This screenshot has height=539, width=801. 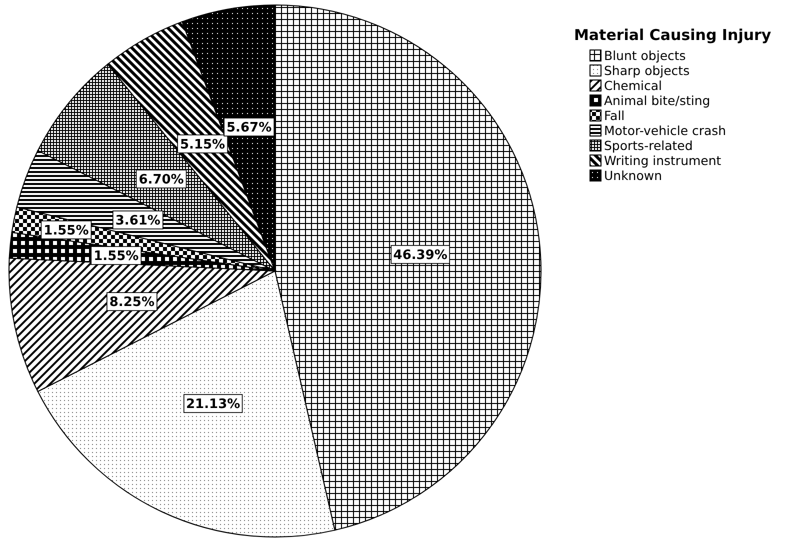 I want to click on data-label: 6.70%, so click(x=161, y=180).